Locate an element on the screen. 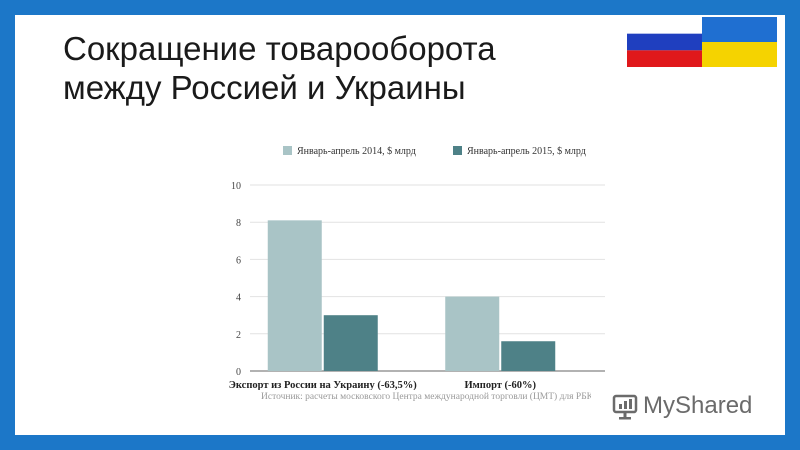 The image size is (800, 450). title-line-2: между Россией и Украины is located at coordinates (264, 87).